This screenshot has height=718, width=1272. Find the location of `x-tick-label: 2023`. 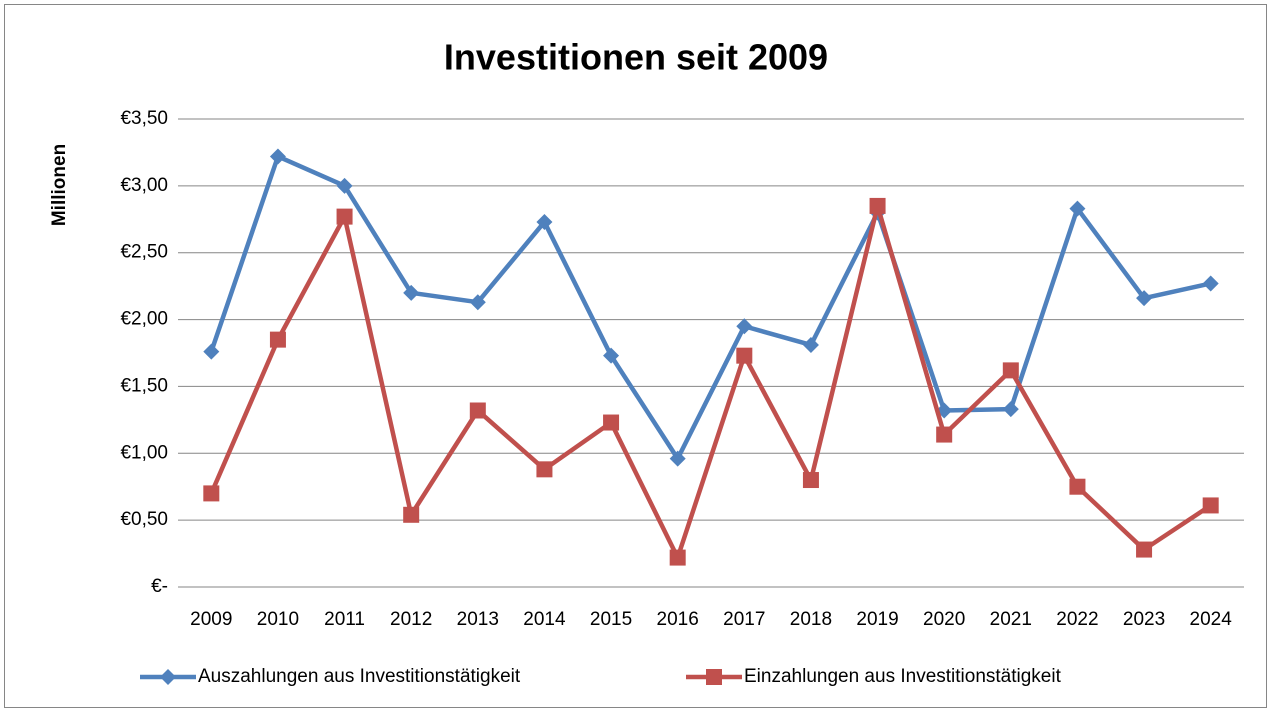

x-tick-label: 2023 is located at coordinates (1144, 619).